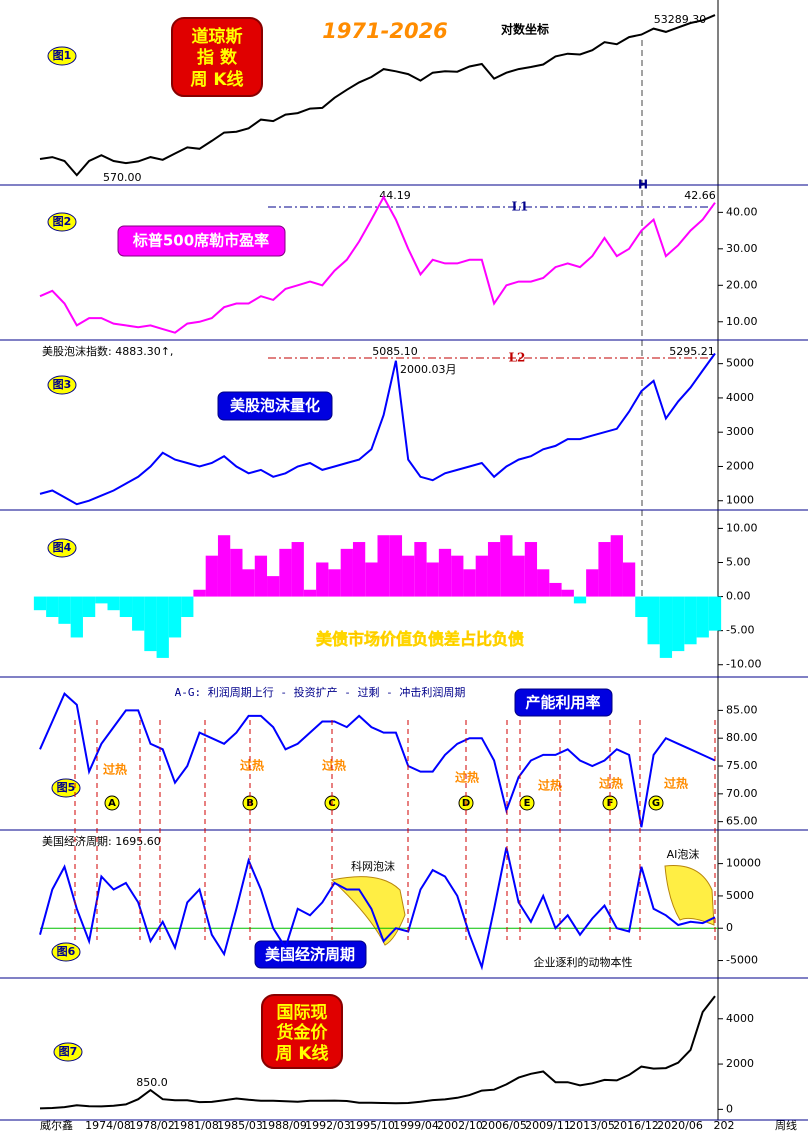 The image size is (808, 1133). Describe the element at coordinates (689, 895) in the screenshot. I see `highlight` at that location.